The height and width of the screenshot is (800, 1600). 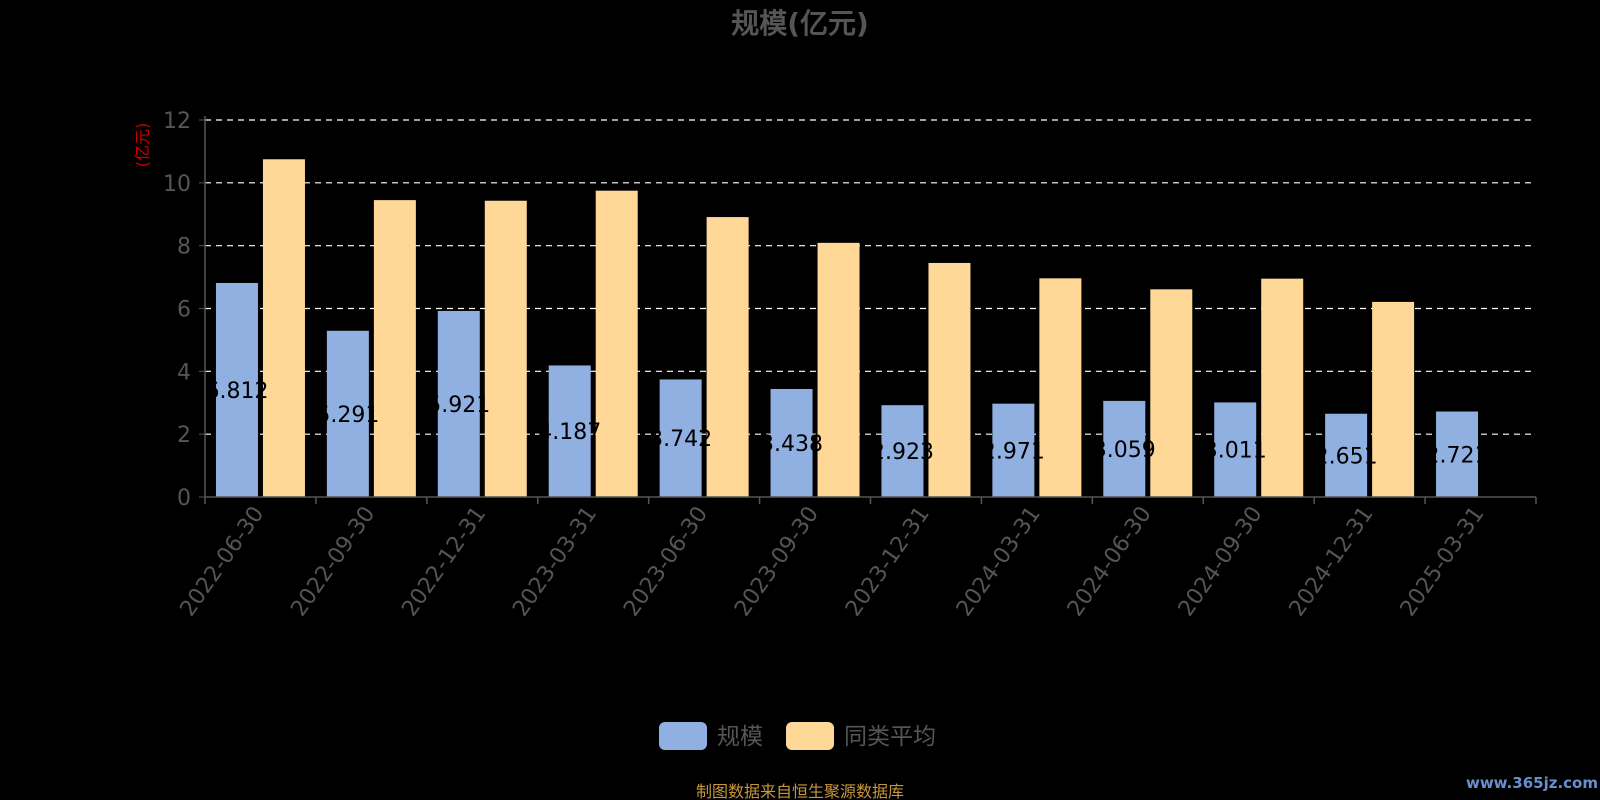 I want to click on y-tick-label: 4, so click(x=184, y=372).